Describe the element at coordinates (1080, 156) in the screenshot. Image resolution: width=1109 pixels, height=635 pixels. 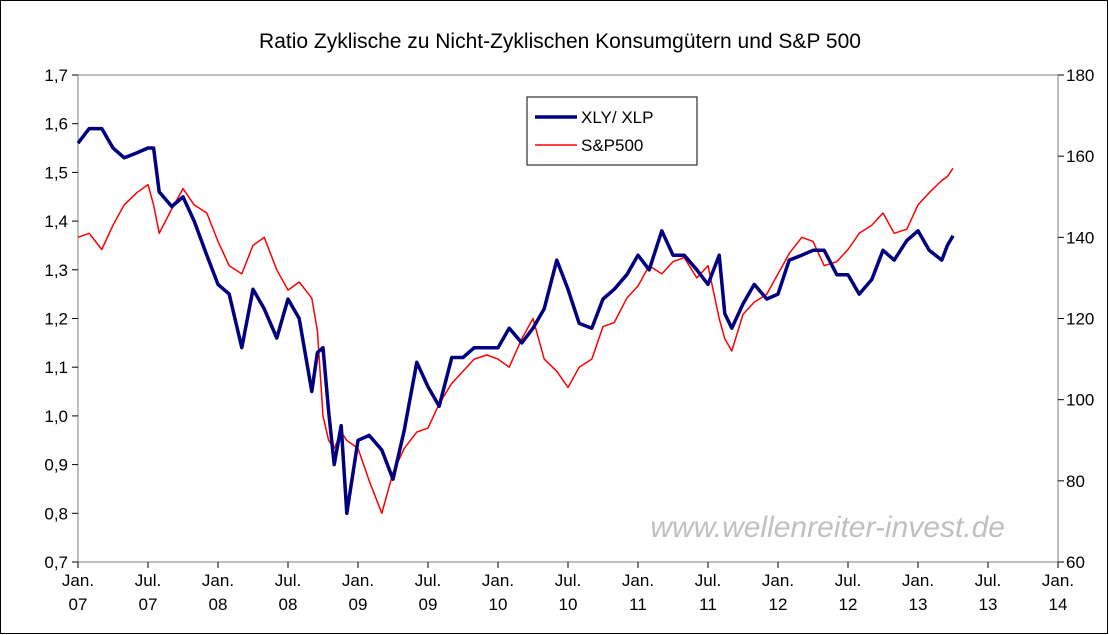
I see `y2-tick-label: 160` at that location.